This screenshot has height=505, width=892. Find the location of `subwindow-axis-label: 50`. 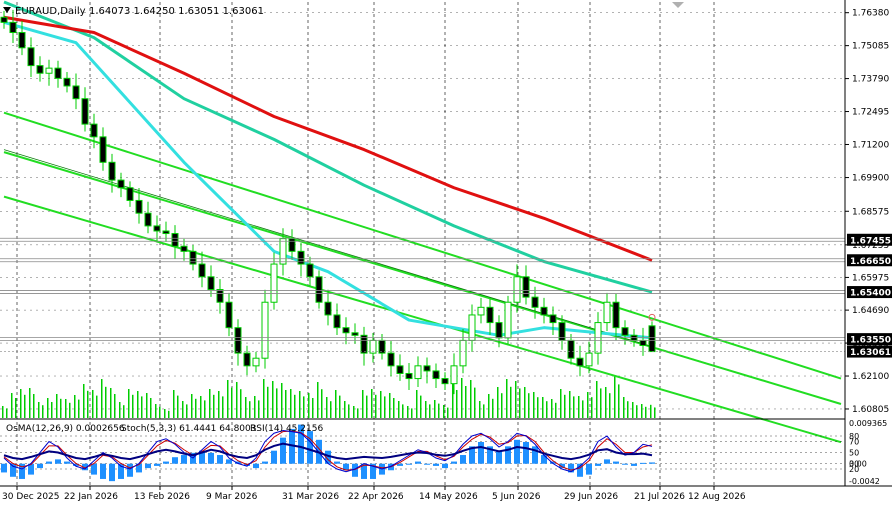

subwindow-axis-label: 50 is located at coordinates (854, 453).